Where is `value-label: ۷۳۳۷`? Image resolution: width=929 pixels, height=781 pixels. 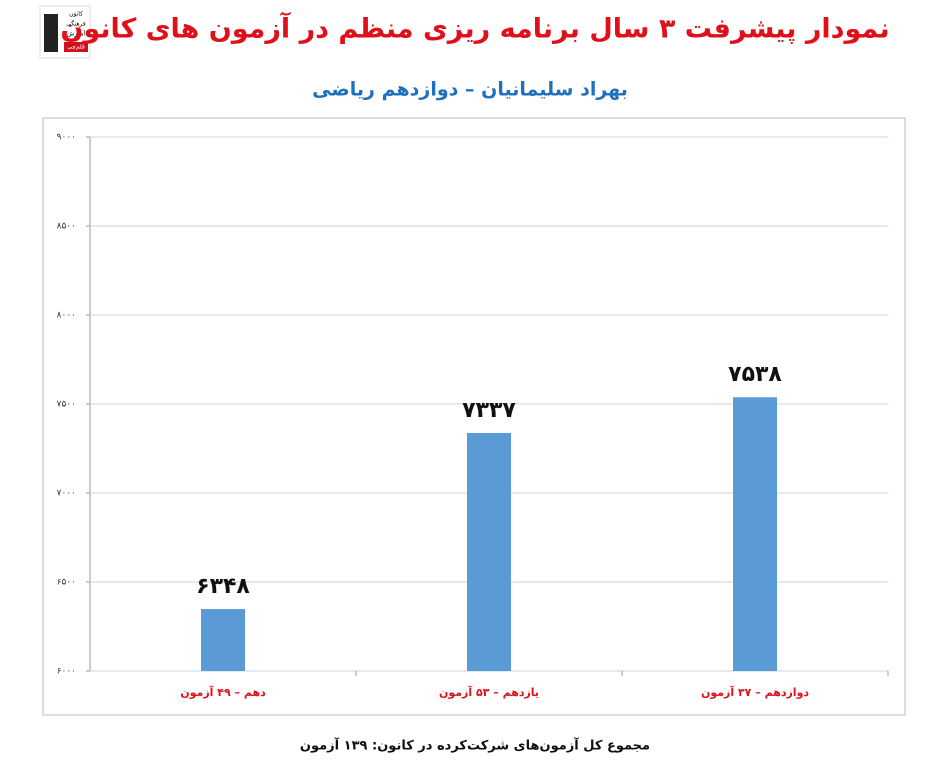 value-label: ۷۳۳۷ is located at coordinates (489, 410).